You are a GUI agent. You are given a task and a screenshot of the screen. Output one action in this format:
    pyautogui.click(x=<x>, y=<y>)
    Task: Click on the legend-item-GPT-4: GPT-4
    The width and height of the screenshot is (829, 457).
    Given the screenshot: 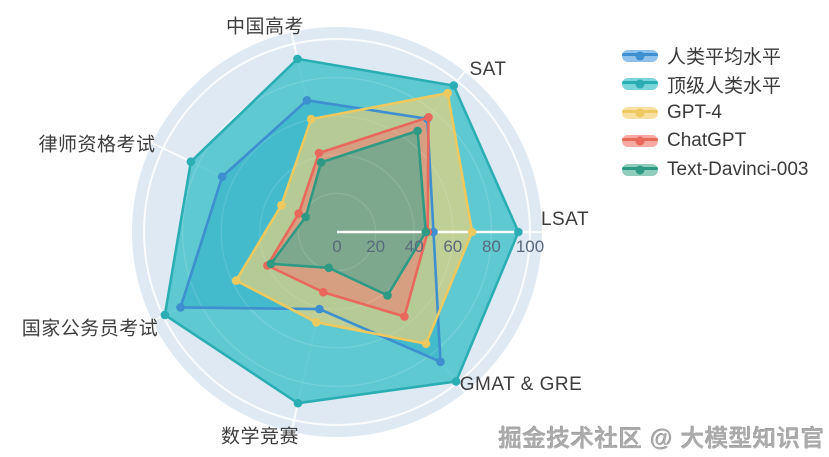 What is the action you would take?
    pyautogui.click(x=715, y=112)
    